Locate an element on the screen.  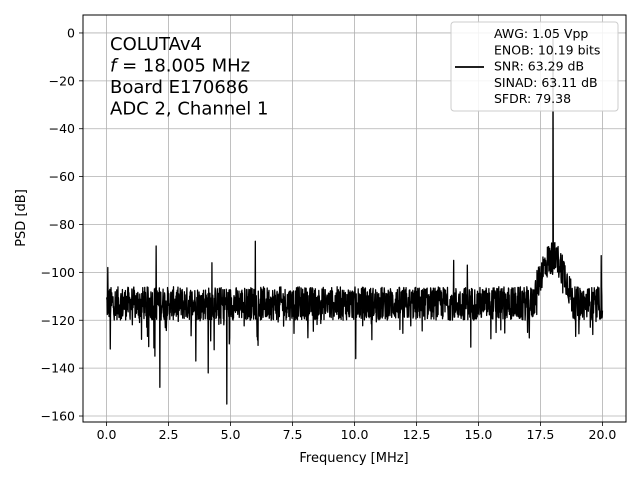
y-axis-label: PSD [dB] is located at coordinates (21, 218).